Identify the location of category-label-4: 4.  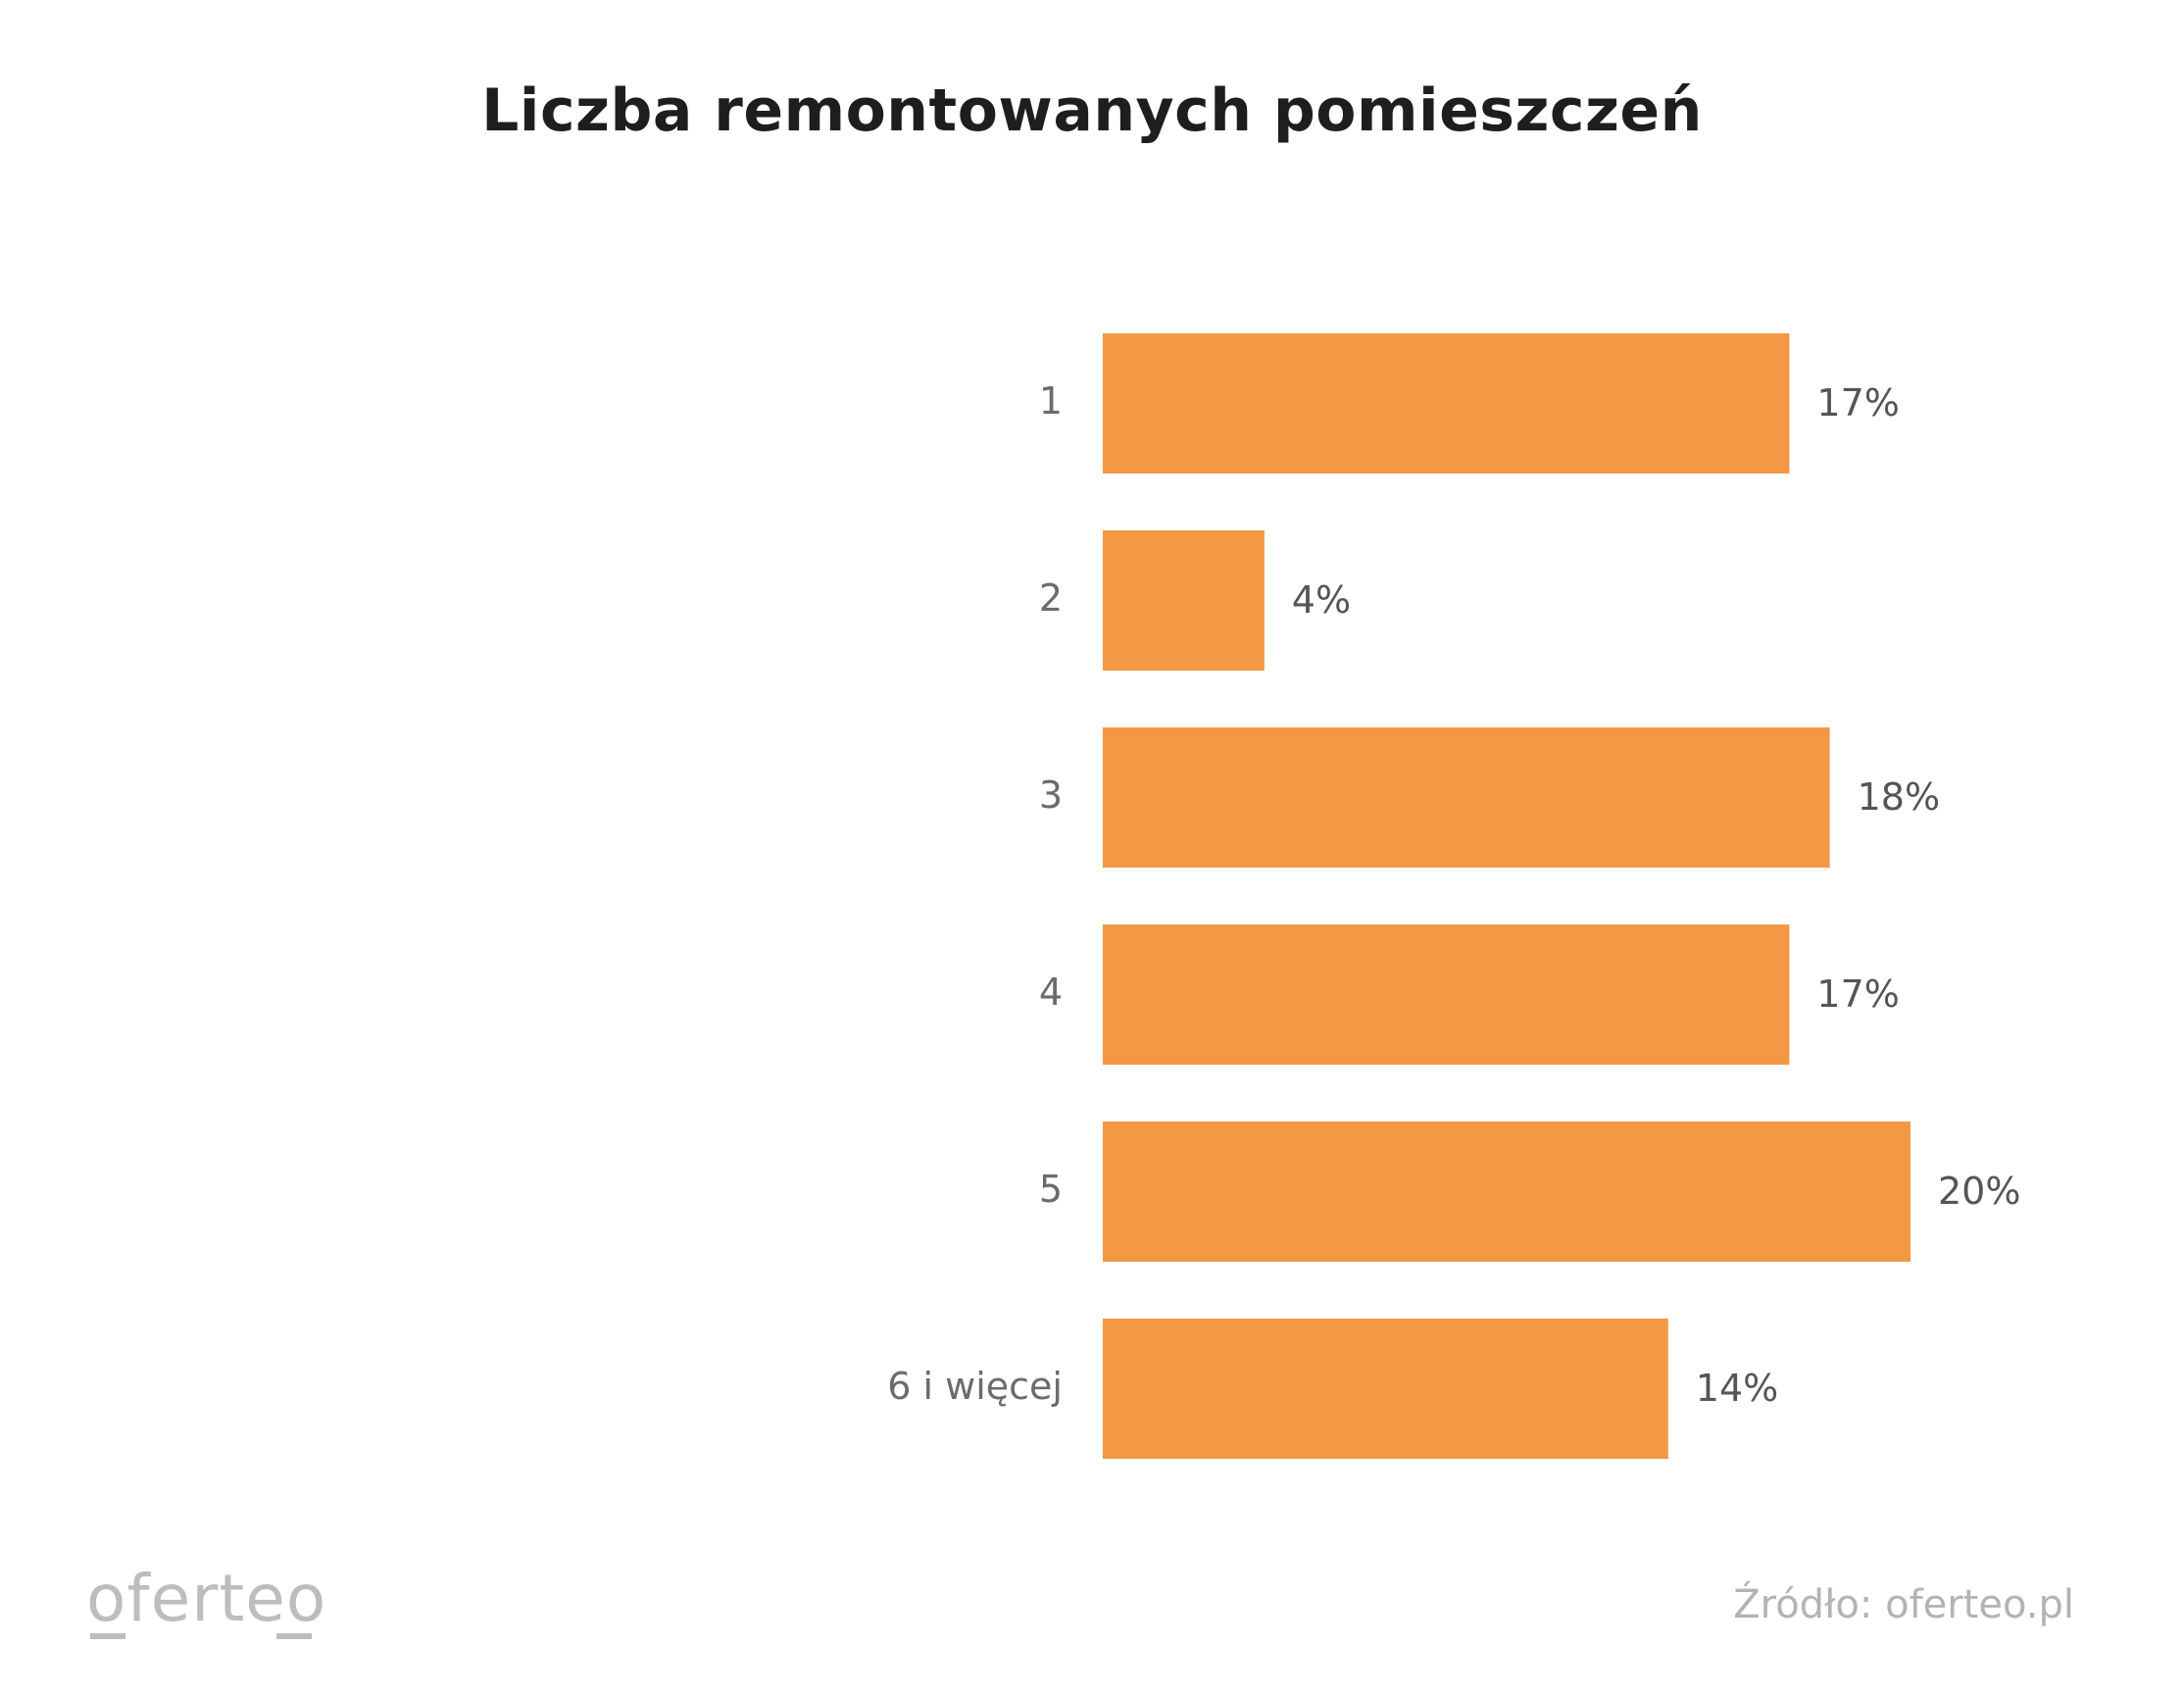
(1051, 992).